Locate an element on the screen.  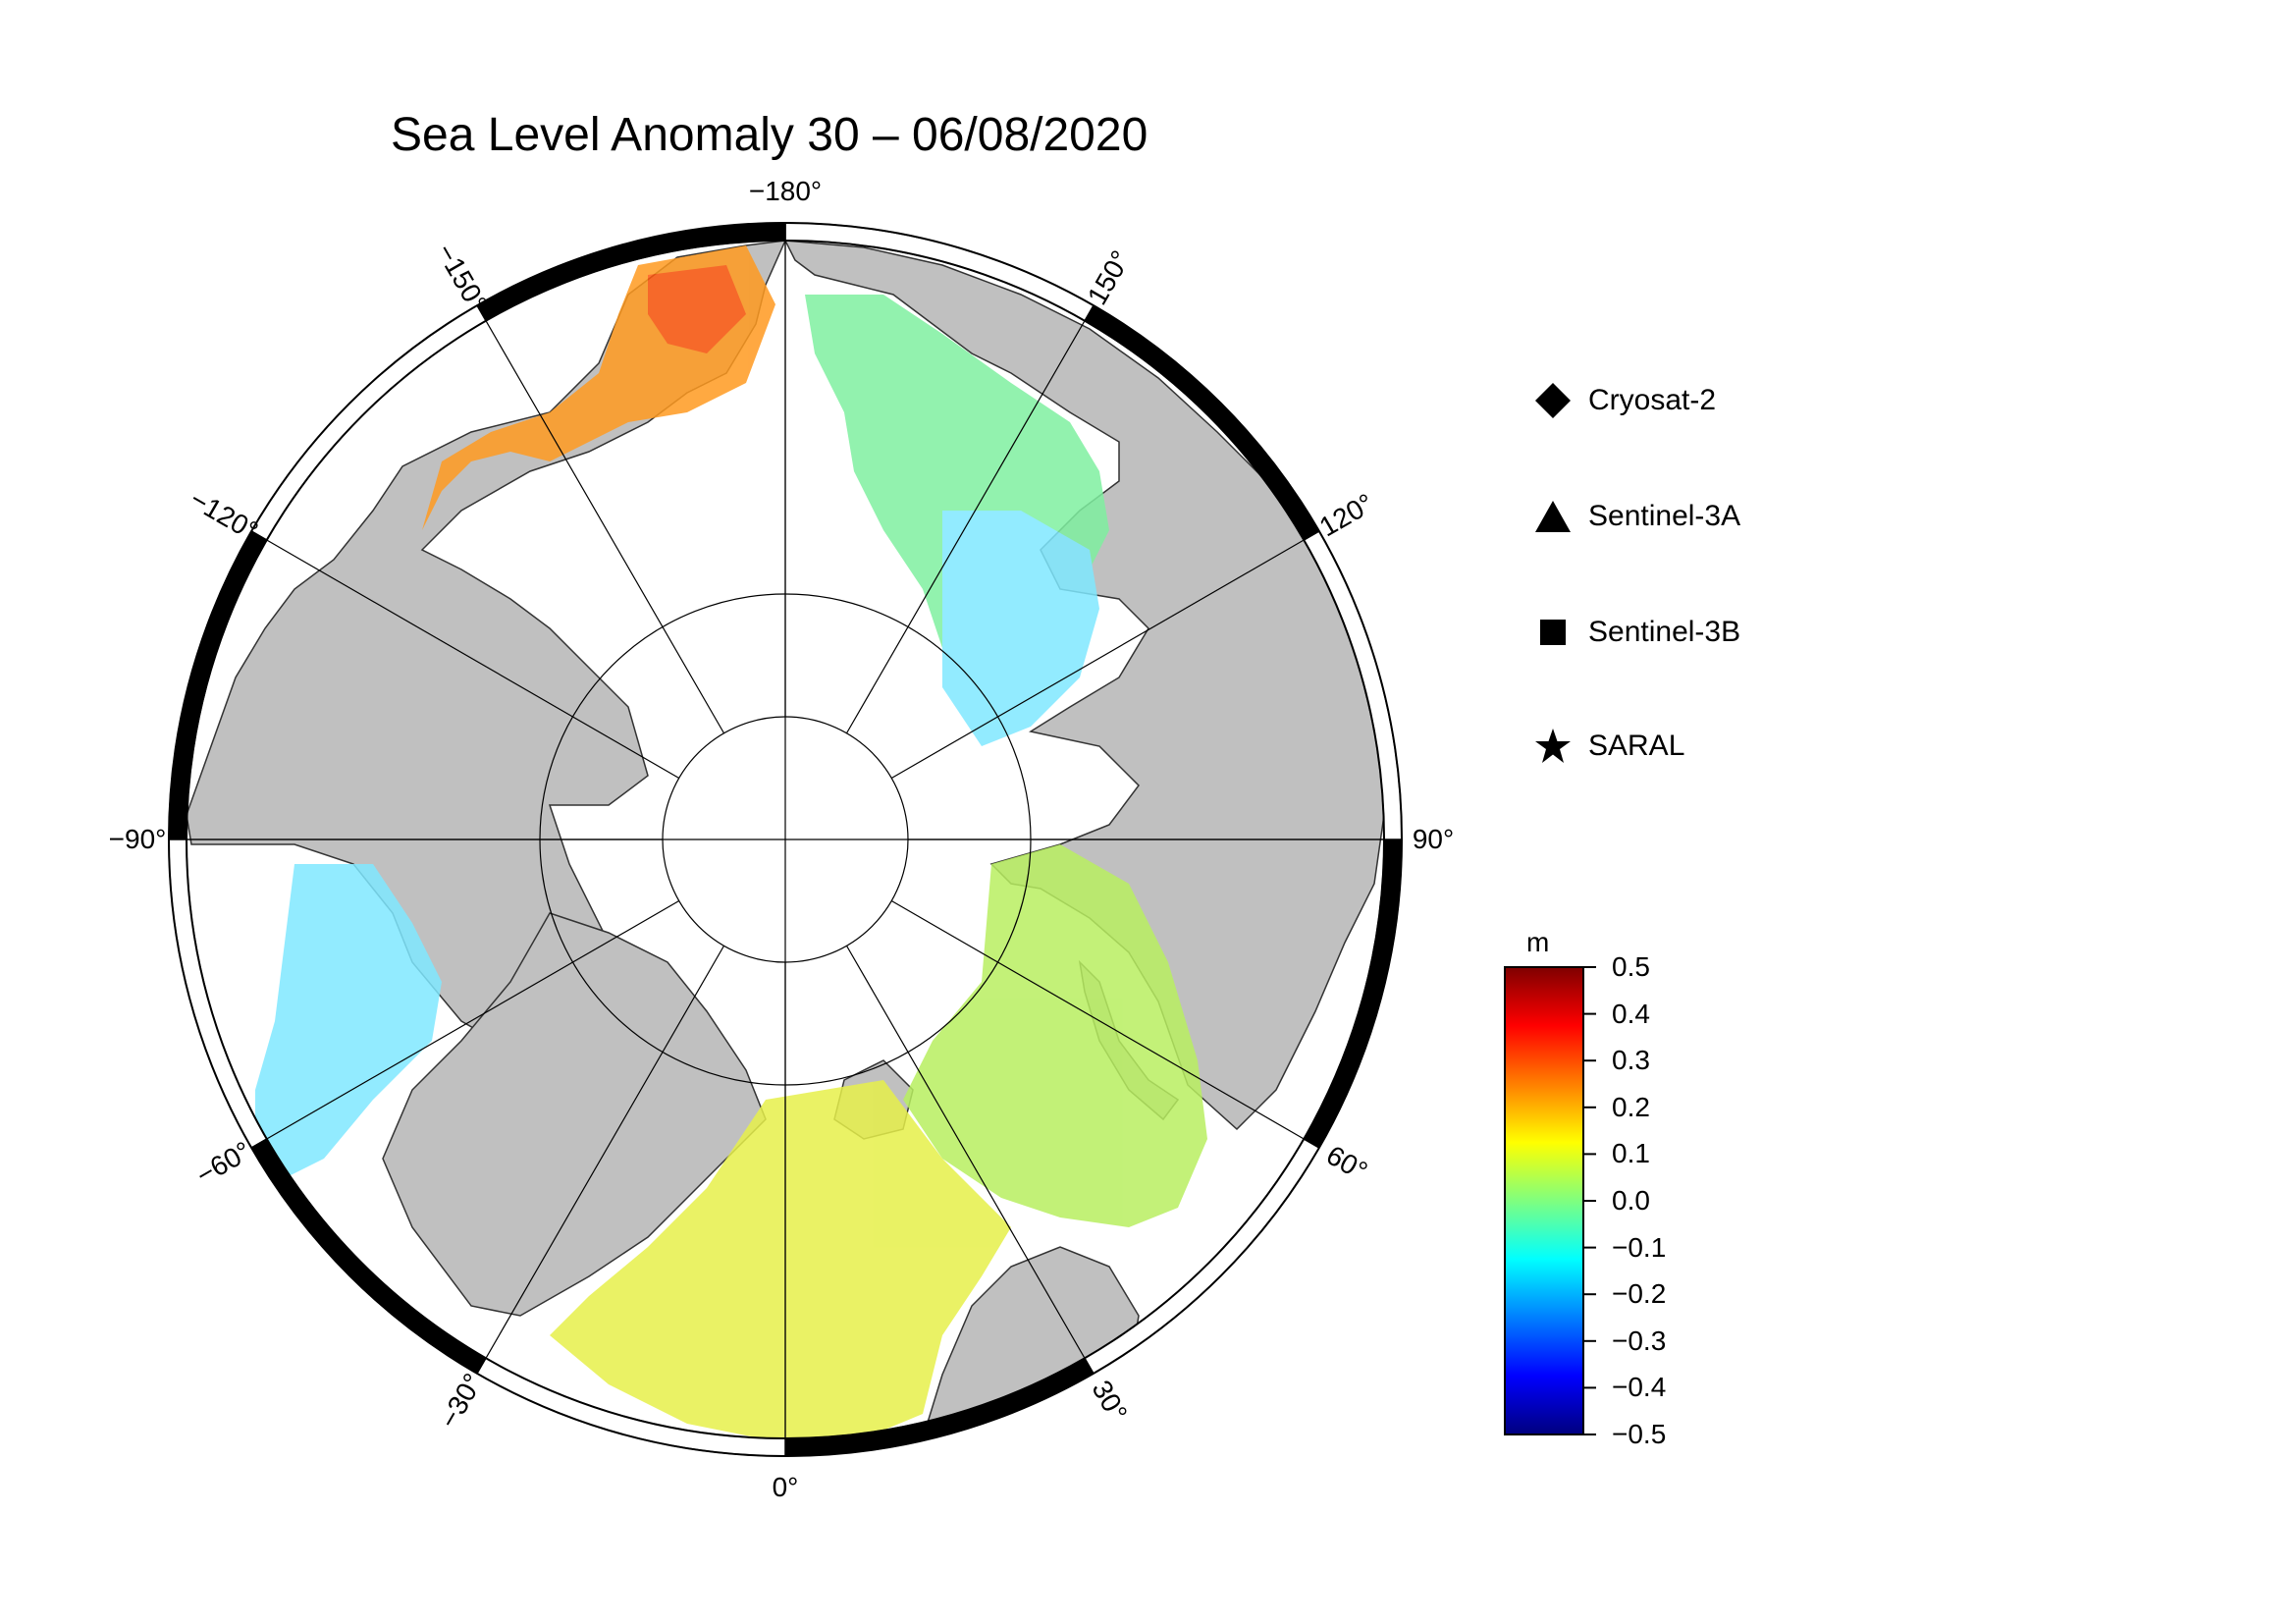
colorbar-tick-label: 0.5 is located at coordinates (1631, 966).